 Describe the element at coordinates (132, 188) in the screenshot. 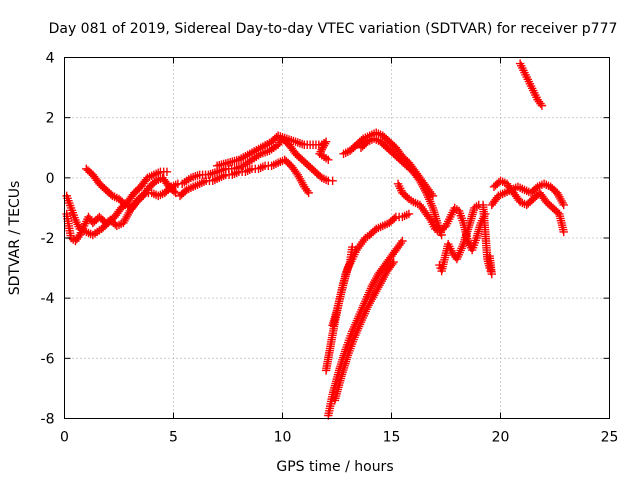

I see `series-track-c` at that location.